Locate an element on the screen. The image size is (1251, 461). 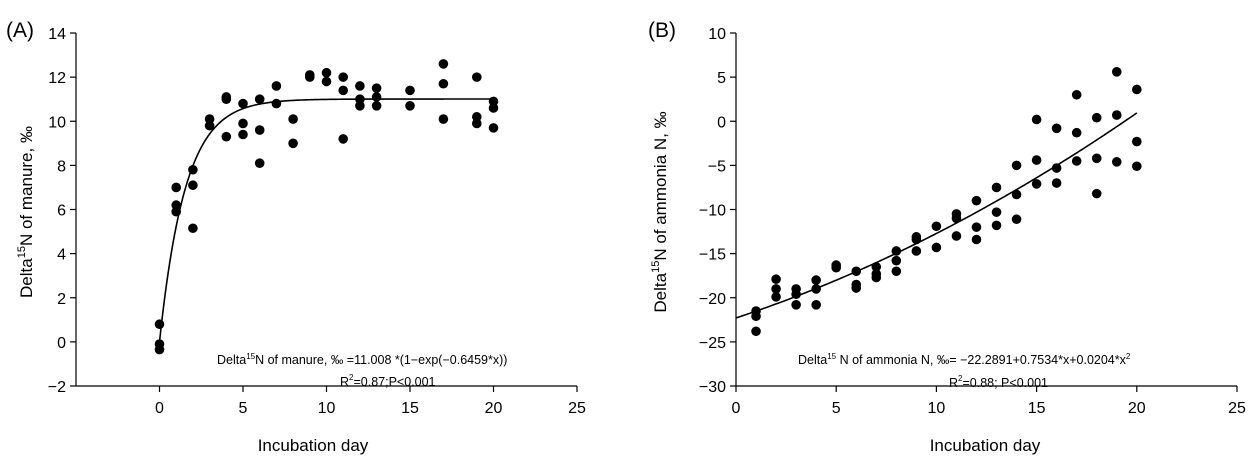
panel-a-x-tick-label: 0 is located at coordinates (159, 408).